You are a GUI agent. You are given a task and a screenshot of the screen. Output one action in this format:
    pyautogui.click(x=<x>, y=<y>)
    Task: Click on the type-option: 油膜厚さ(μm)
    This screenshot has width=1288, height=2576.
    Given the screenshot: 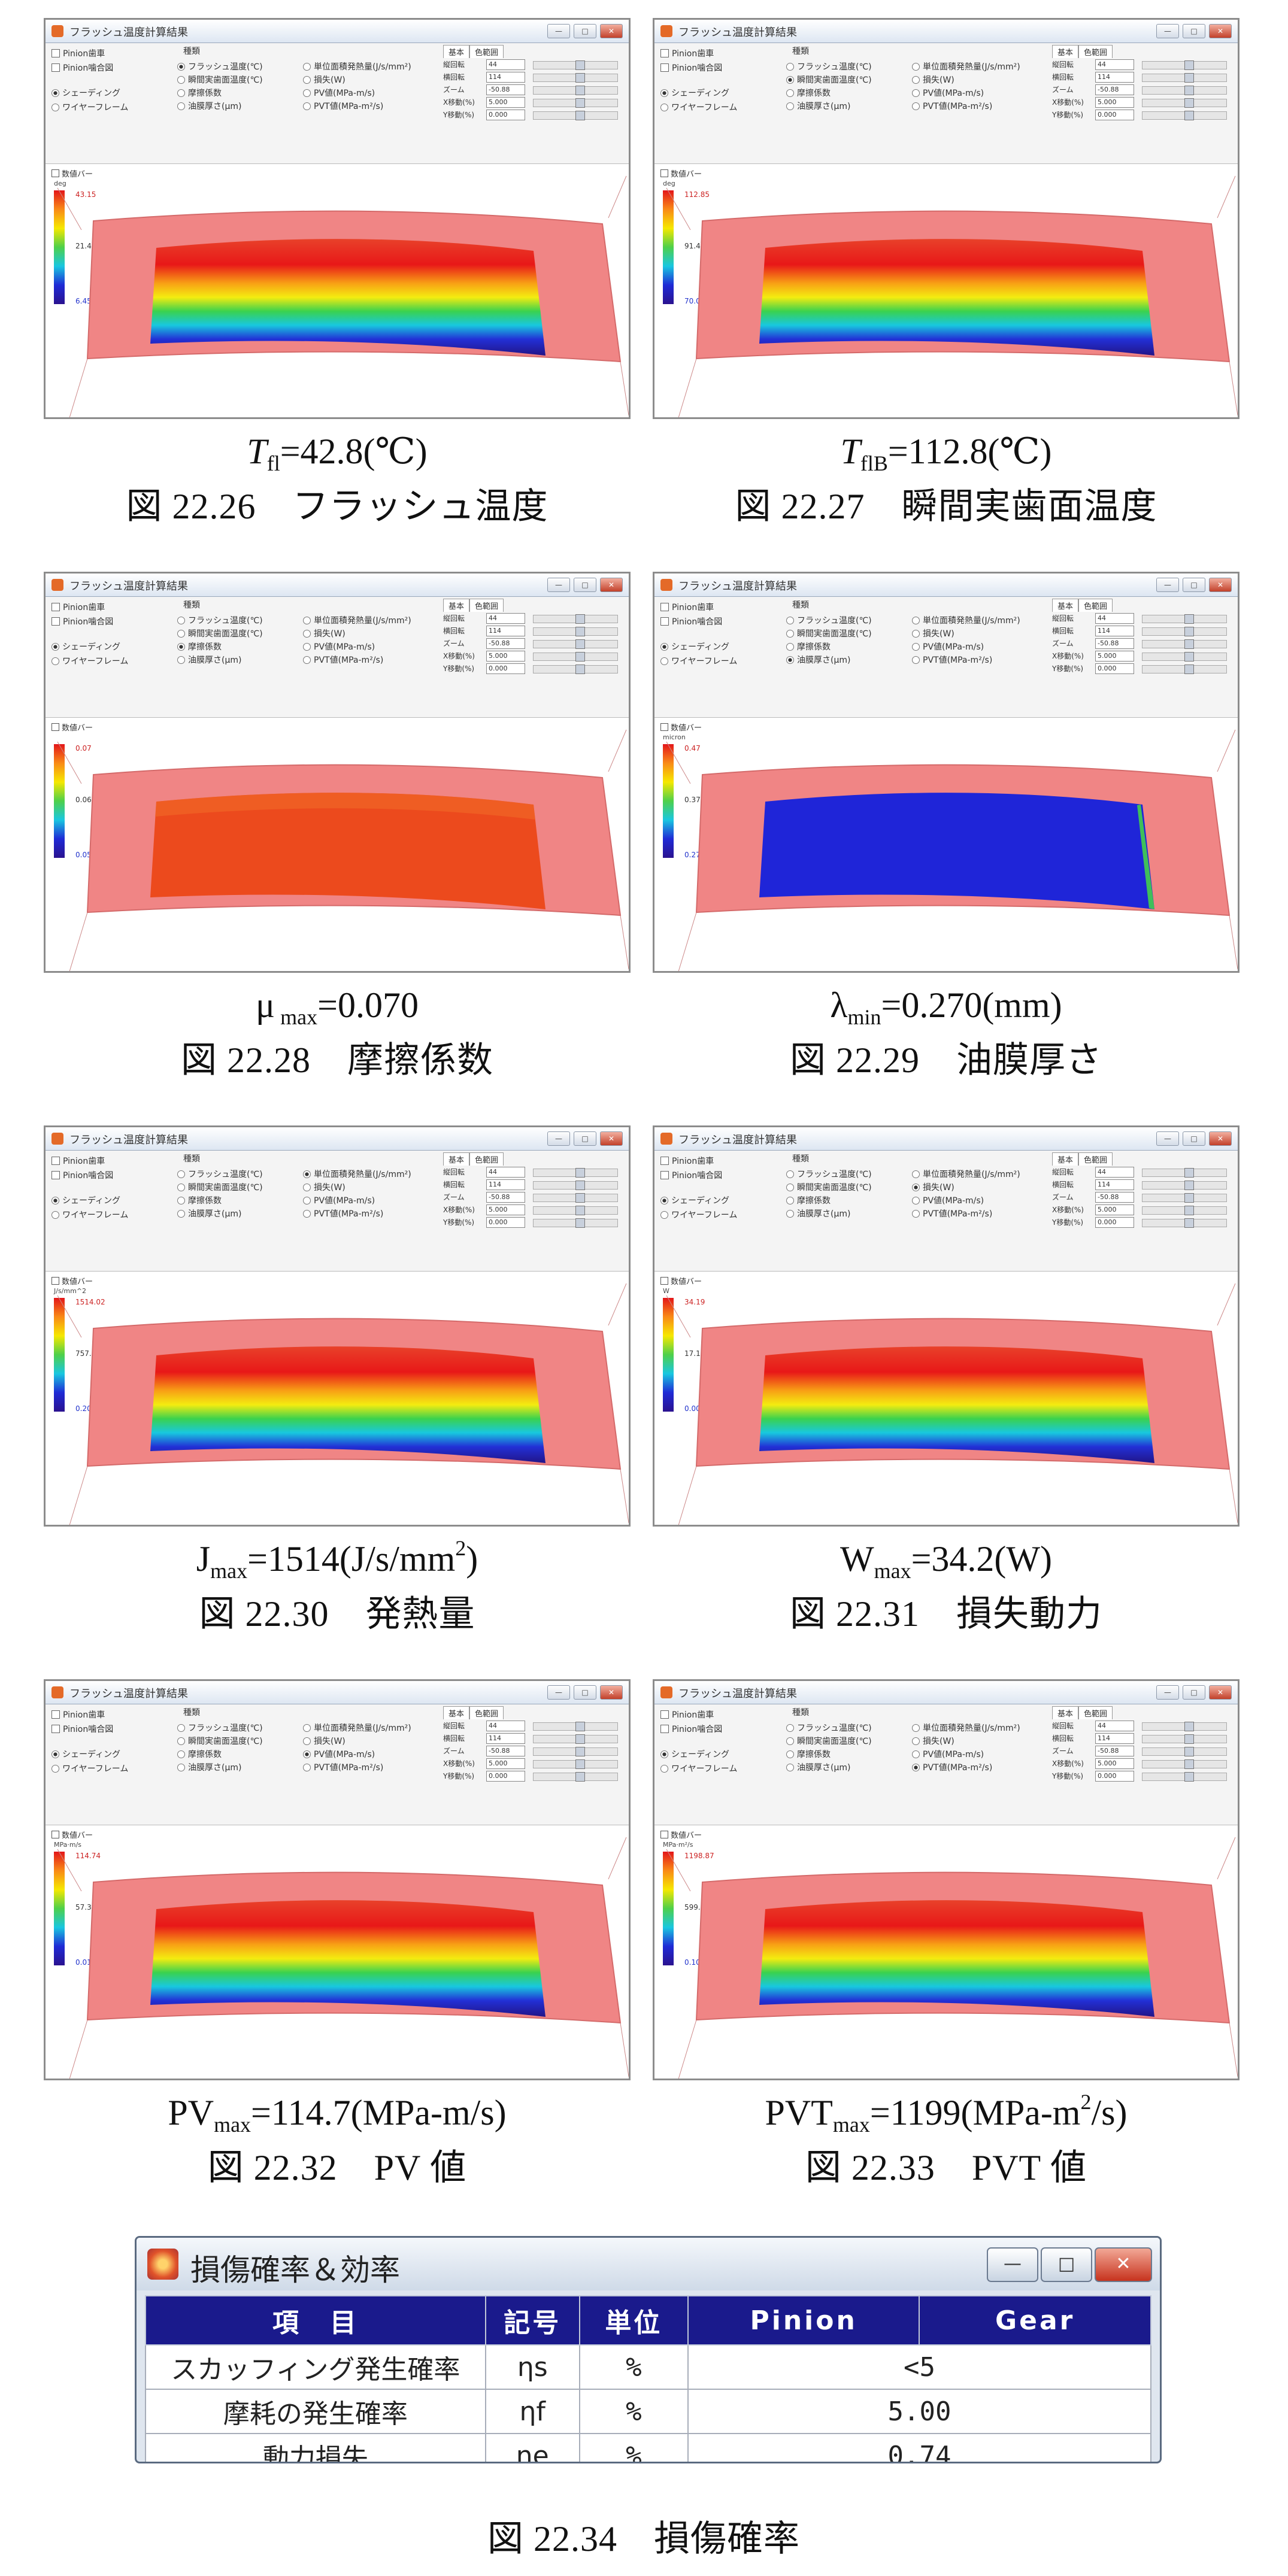 What is the action you would take?
    pyautogui.click(x=818, y=1213)
    